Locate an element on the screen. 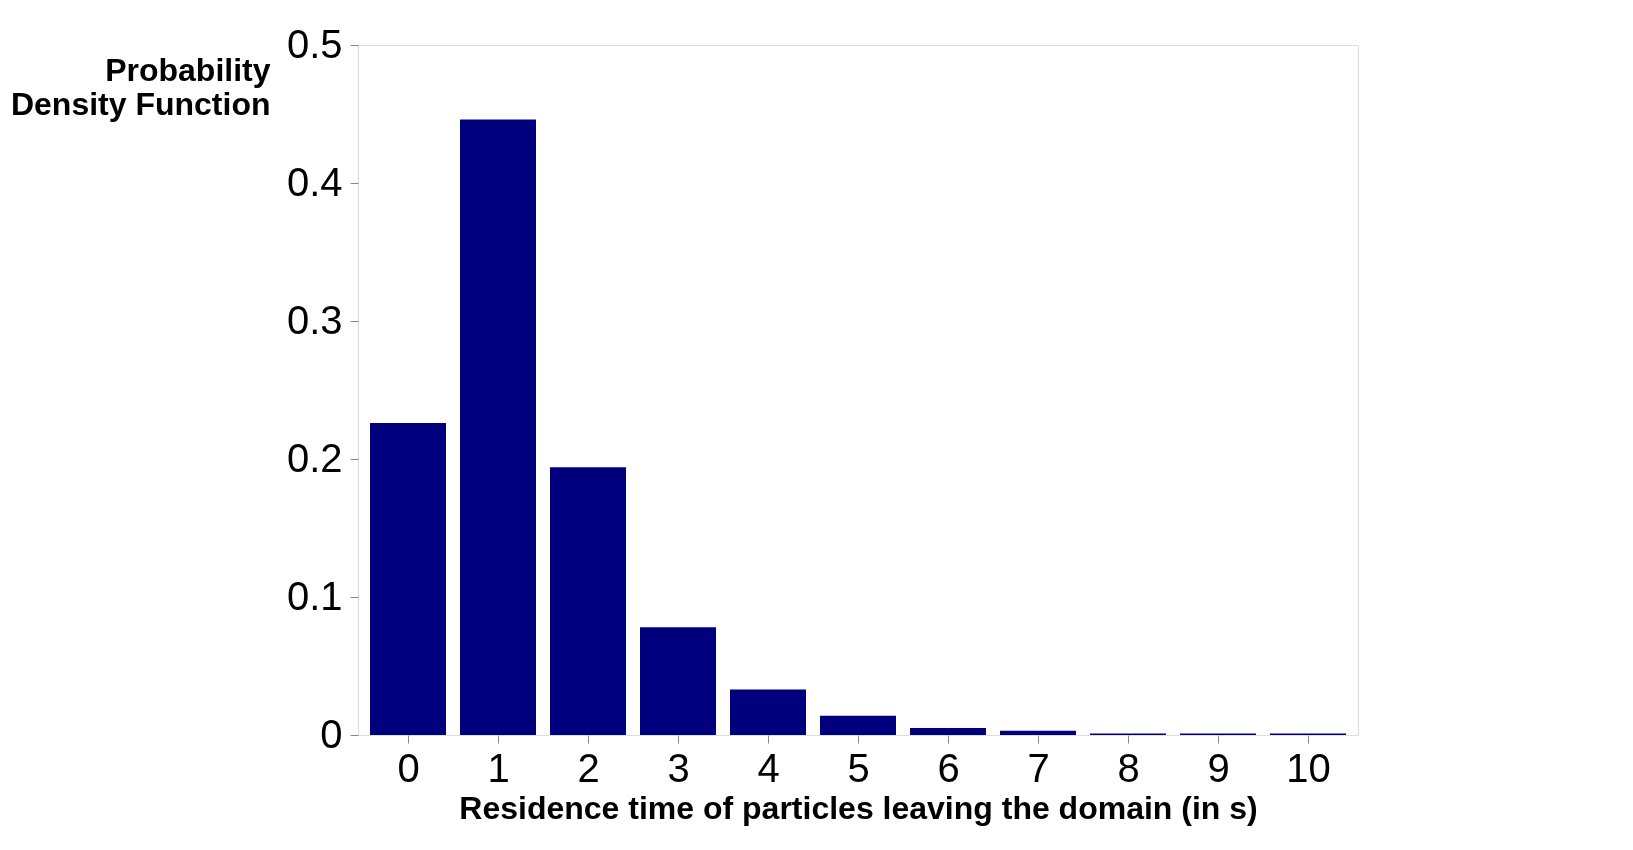 This screenshot has width=1633, height=850. x-tick-label: 10 is located at coordinates (1308, 767).